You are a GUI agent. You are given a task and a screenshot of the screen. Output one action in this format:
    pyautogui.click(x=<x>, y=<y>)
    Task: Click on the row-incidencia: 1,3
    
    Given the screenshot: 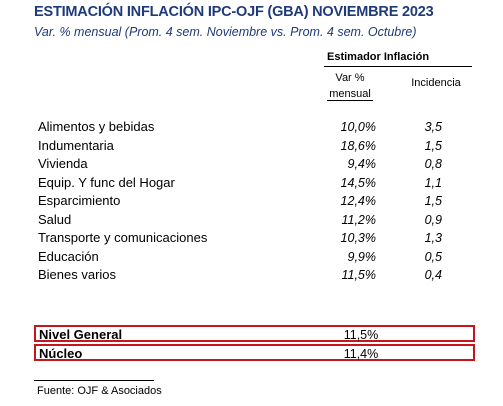 What is the action you would take?
    pyautogui.click(x=433, y=238)
    